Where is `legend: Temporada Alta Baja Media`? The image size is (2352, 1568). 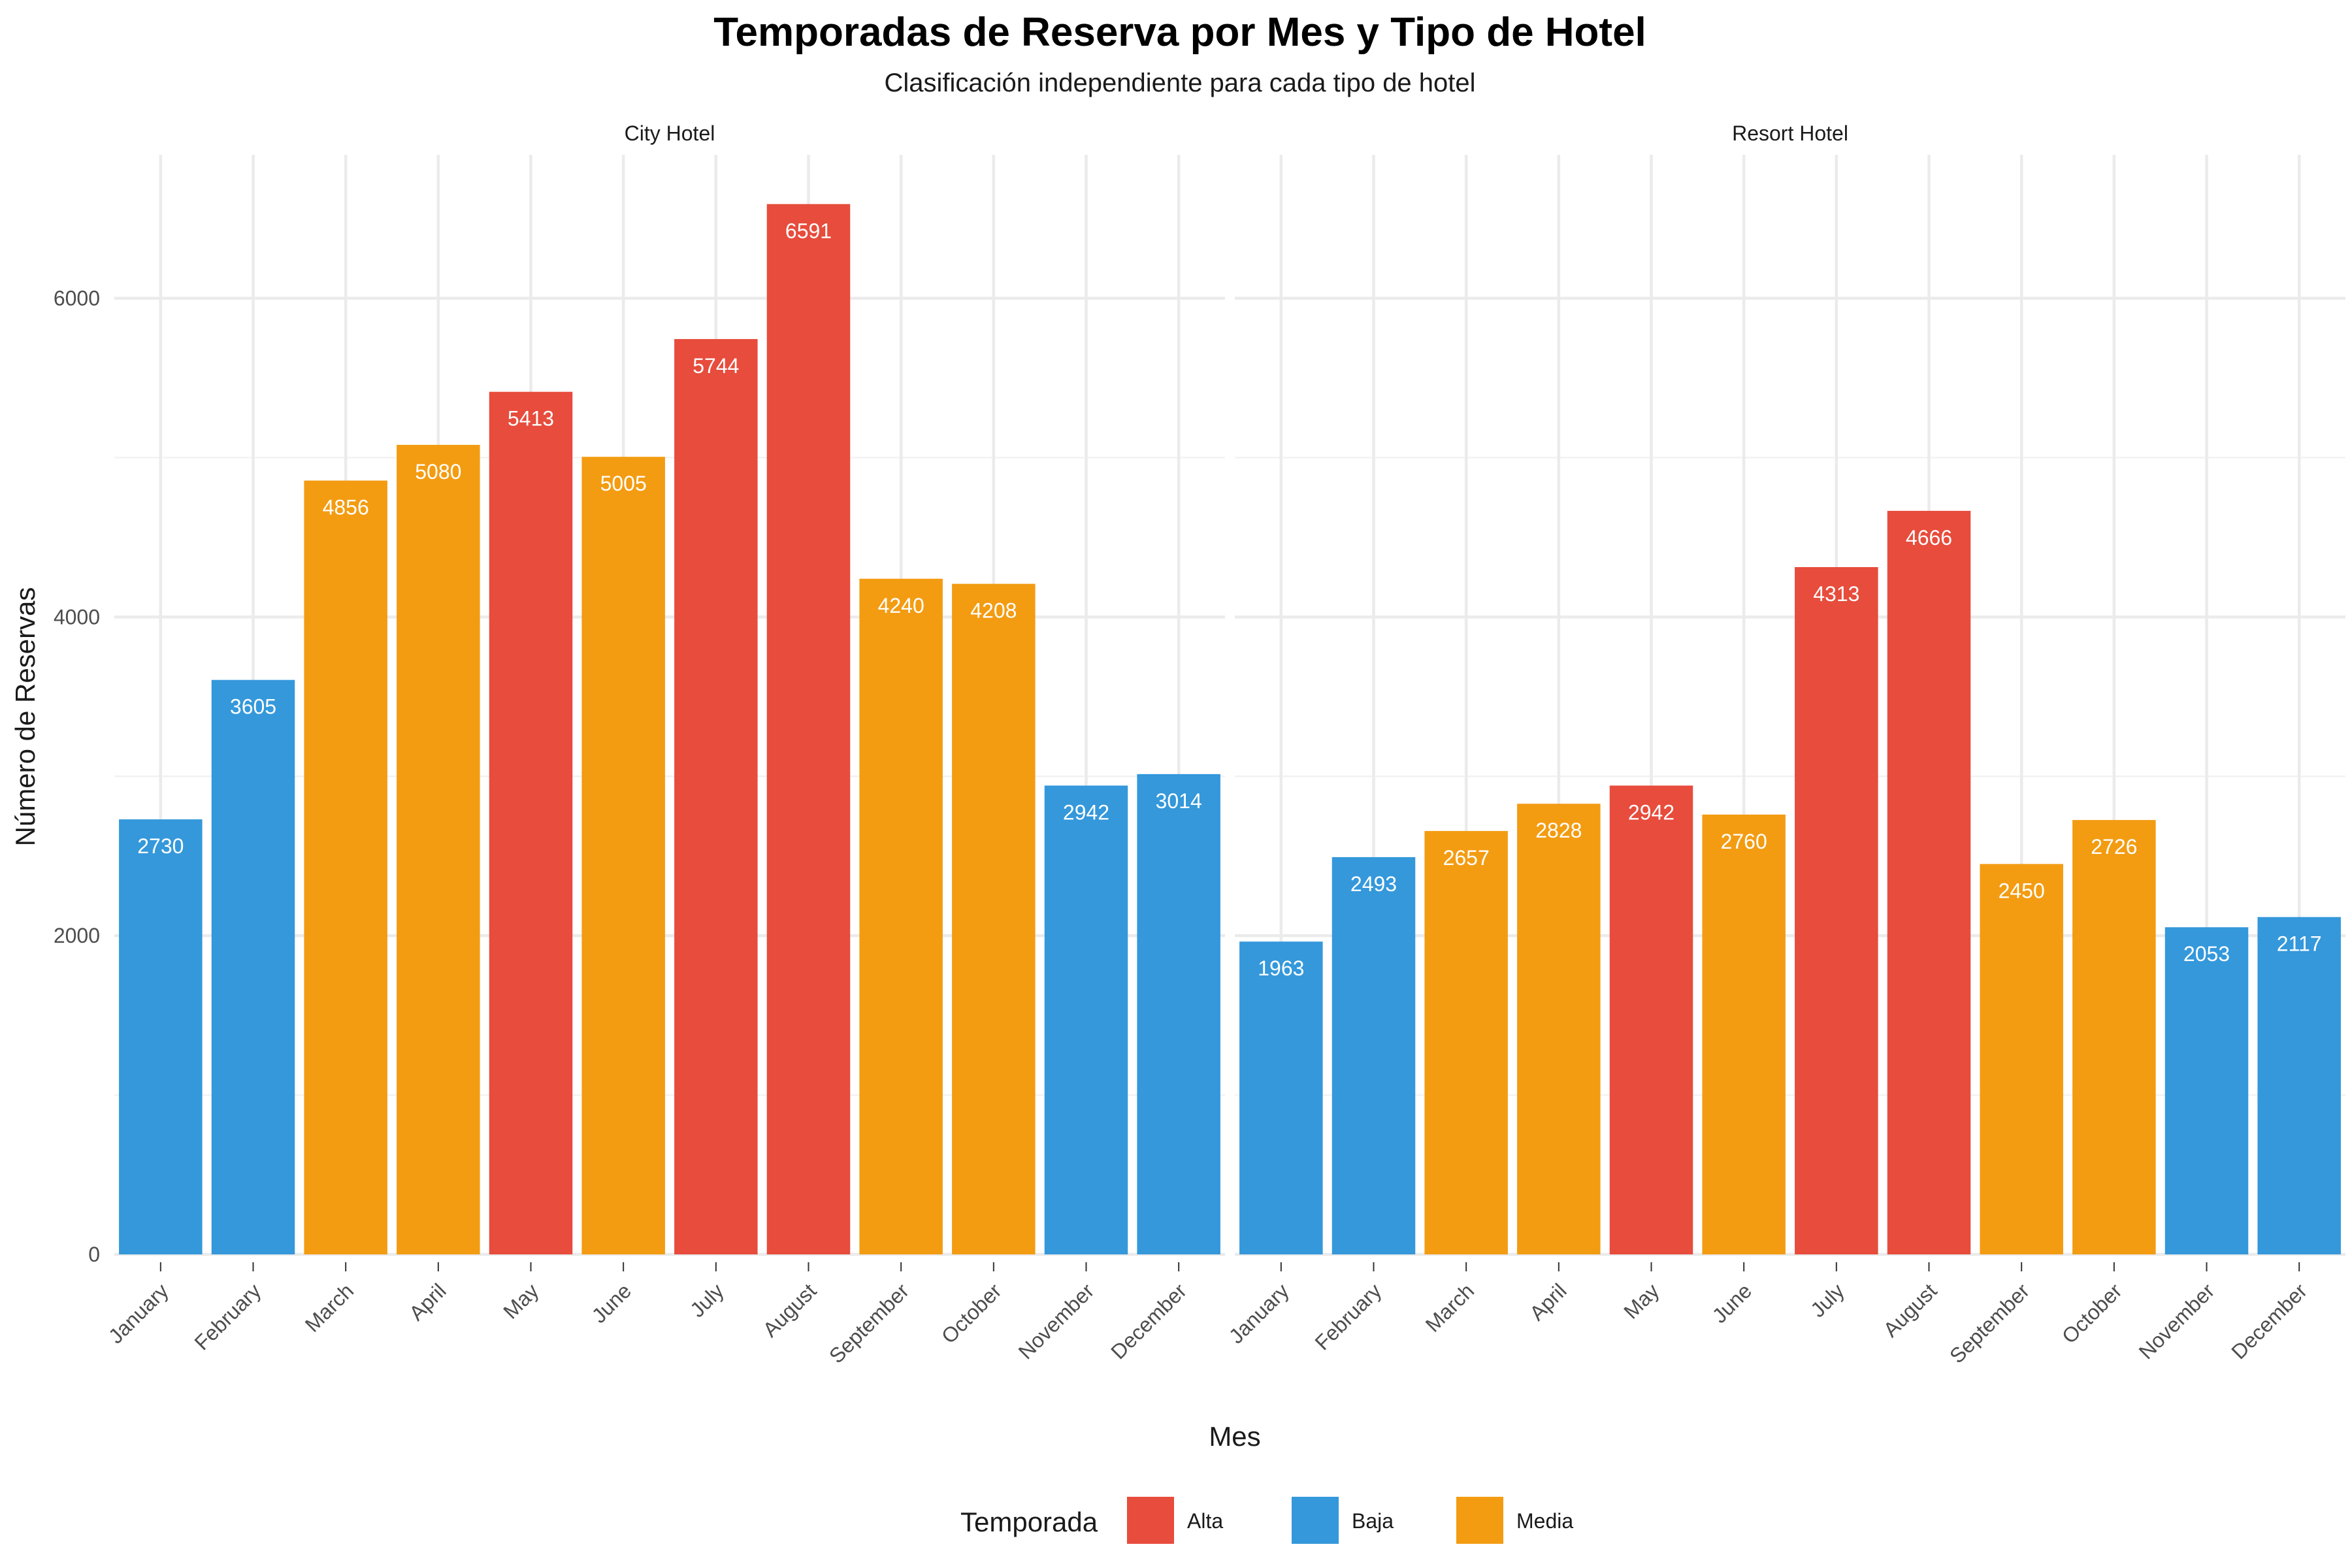 legend: Temporada Alta Baja Media is located at coordinates (1266, 1520).